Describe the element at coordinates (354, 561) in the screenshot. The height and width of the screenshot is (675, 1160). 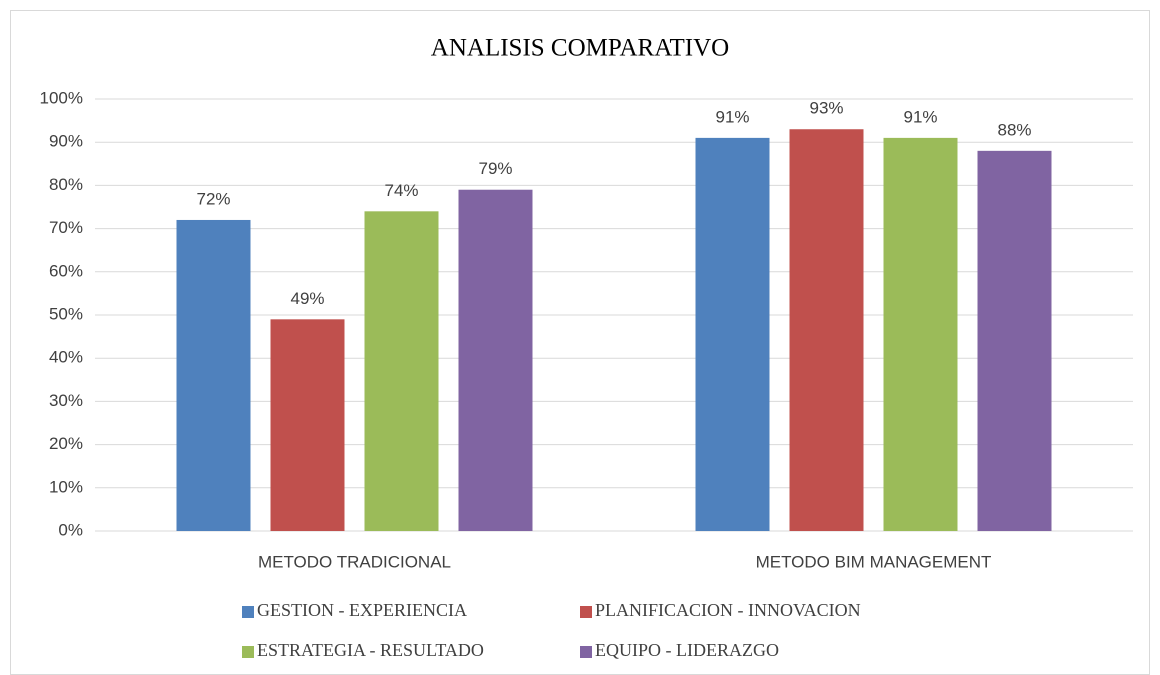
I see `x-tick-label: METODO TRADICIONAL` at that location.